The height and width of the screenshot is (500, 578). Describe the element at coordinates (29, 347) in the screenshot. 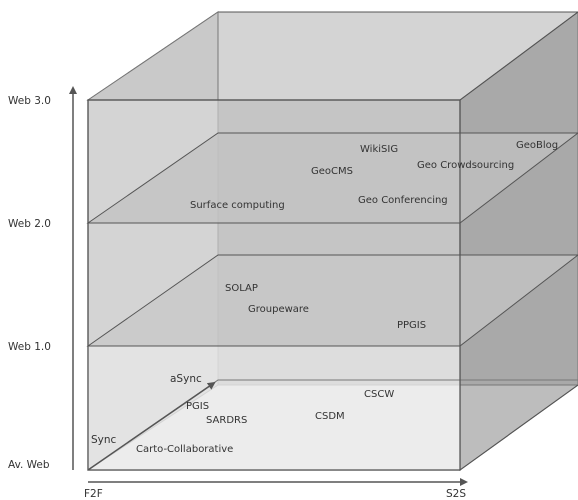

I see `level-web-1-0-label: Web 1.0` at that location.